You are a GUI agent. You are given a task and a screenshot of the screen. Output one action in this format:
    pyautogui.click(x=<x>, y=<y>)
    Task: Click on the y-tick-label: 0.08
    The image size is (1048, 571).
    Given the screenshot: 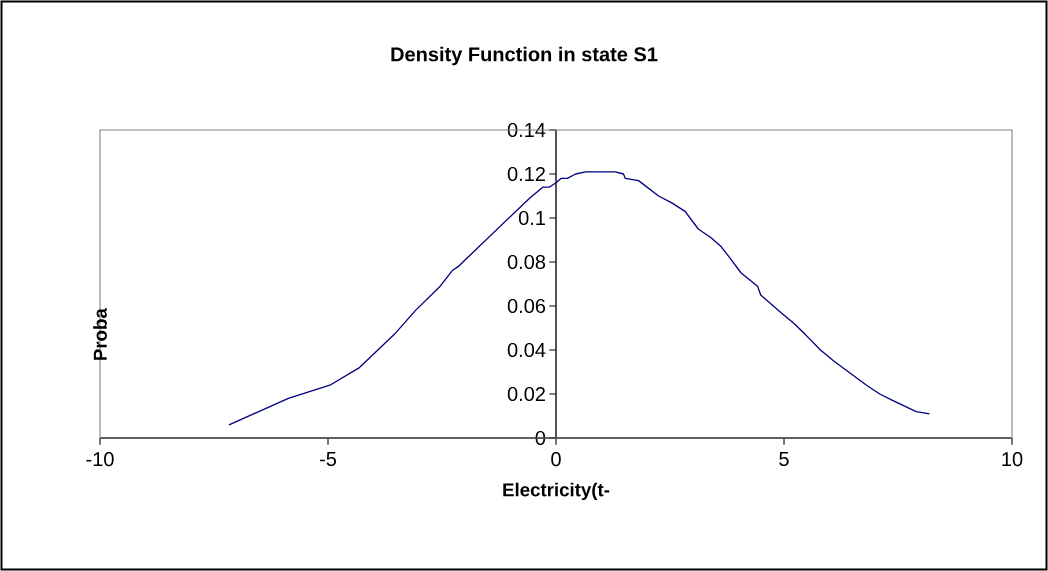 What is the action you would take?
    pyautogui.click(x=526, y=262)
    